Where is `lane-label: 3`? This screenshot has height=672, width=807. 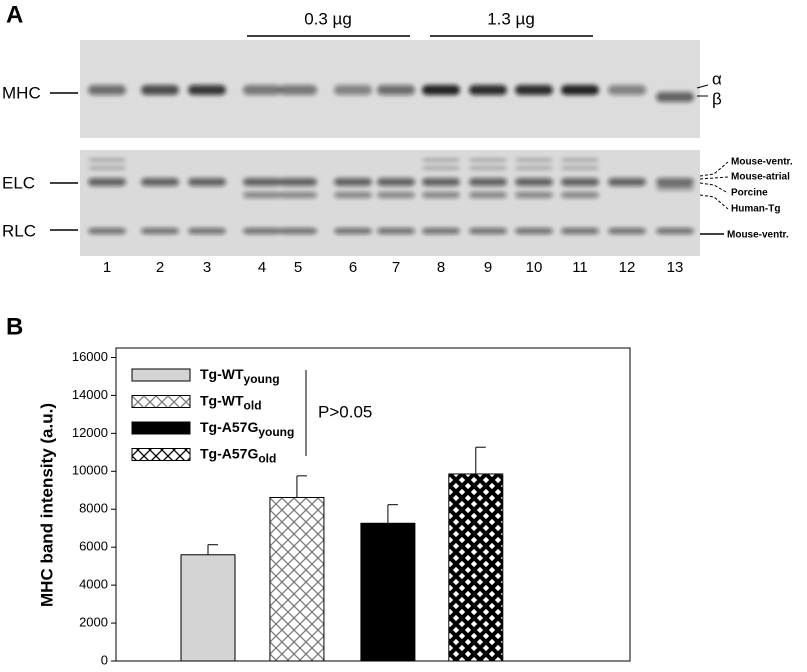 lane-label: 3 is located at coordinates (207, 267).